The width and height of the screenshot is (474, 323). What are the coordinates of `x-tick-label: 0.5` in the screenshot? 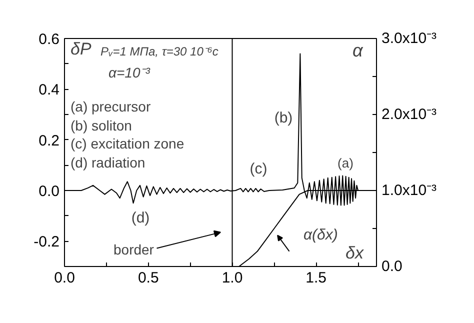 It's located at (148, 278).